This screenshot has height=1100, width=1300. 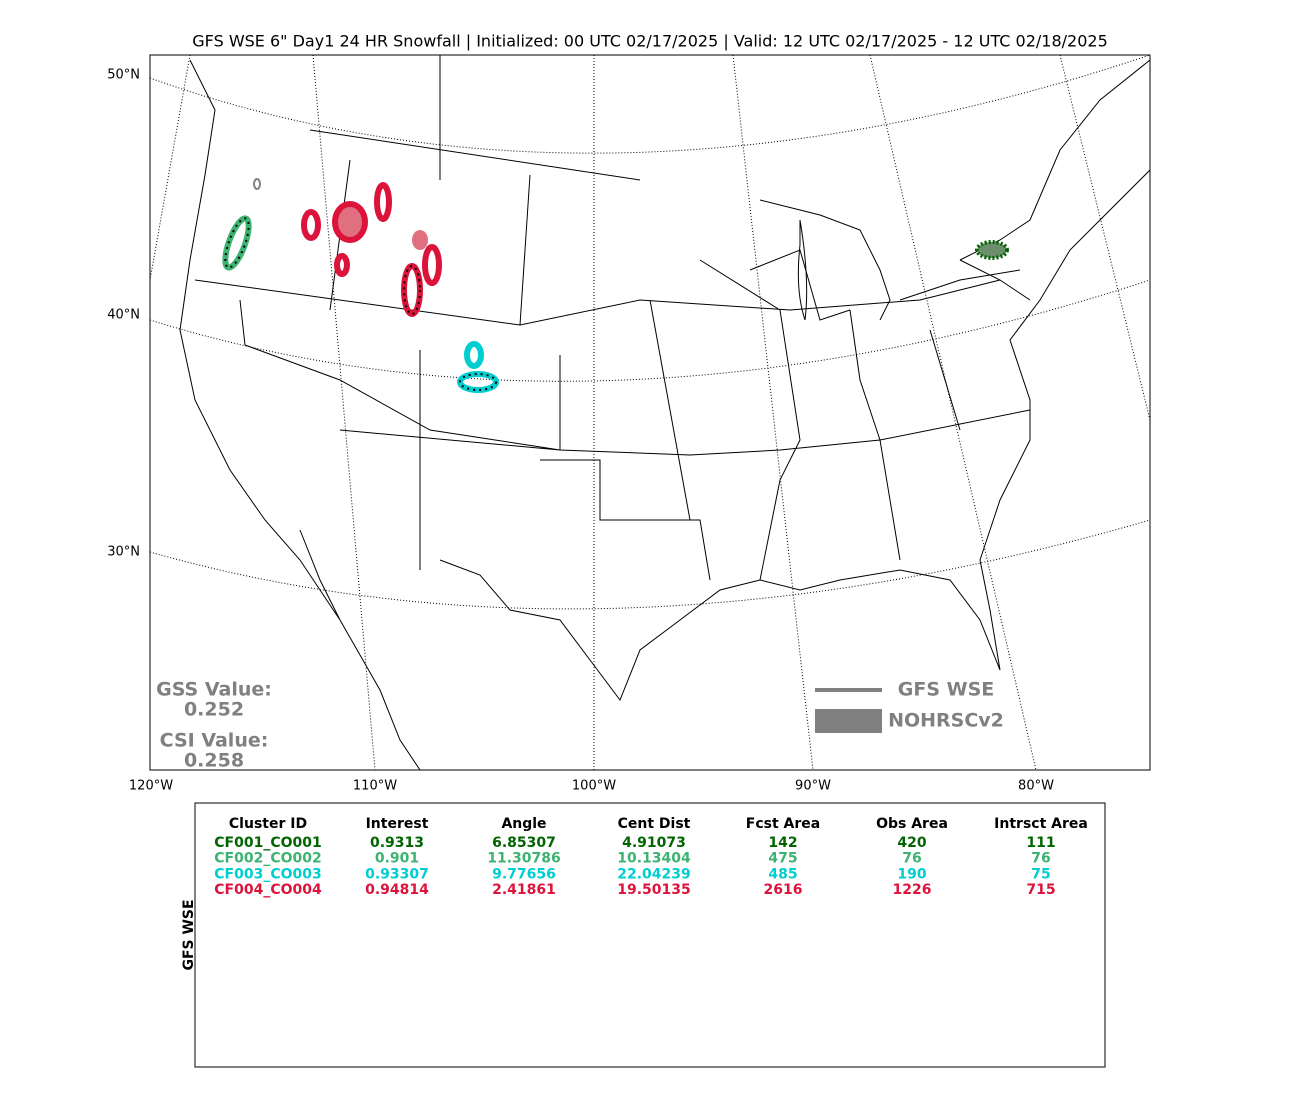 I want to click on snow-objects, so click(x=615, y=285).